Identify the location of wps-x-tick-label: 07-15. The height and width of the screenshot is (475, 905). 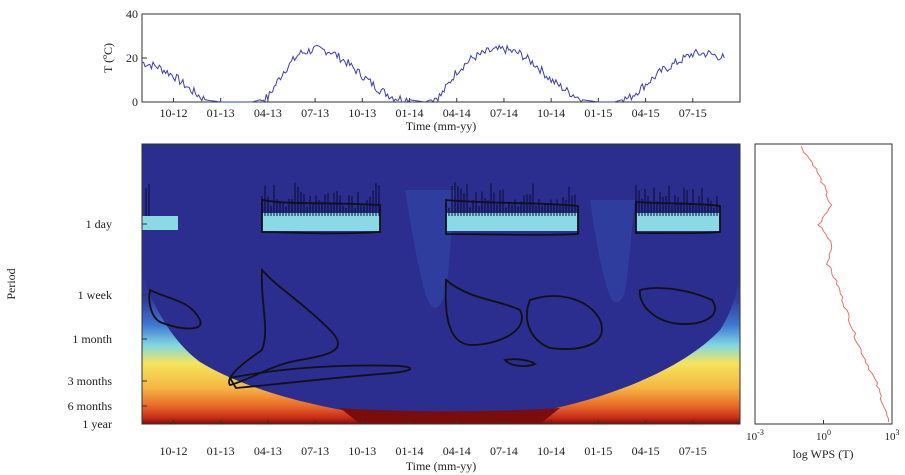
(693, 451).